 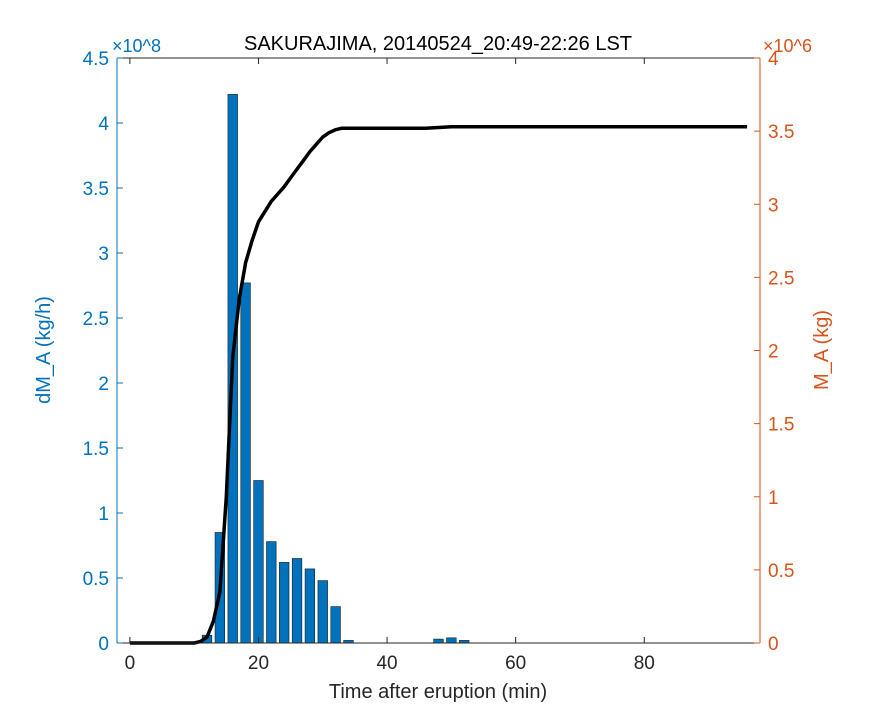 I want to click on x-axis-label: Time after eruption (min), so click(x=438, y=692).